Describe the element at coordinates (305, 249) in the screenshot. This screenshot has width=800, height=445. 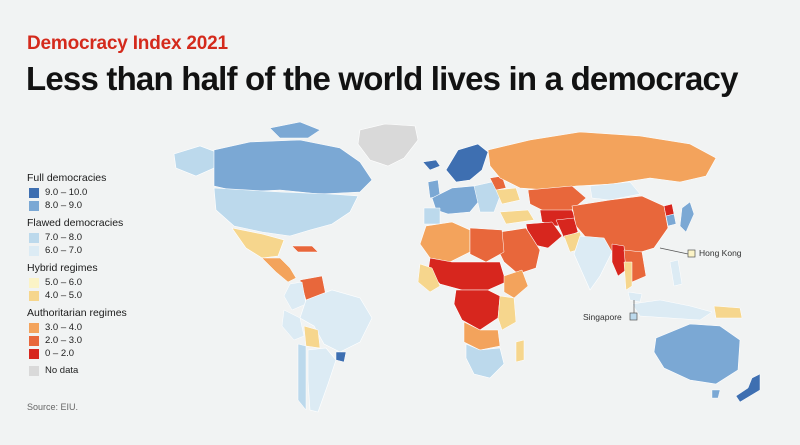
I see `region-cuba` at that location.